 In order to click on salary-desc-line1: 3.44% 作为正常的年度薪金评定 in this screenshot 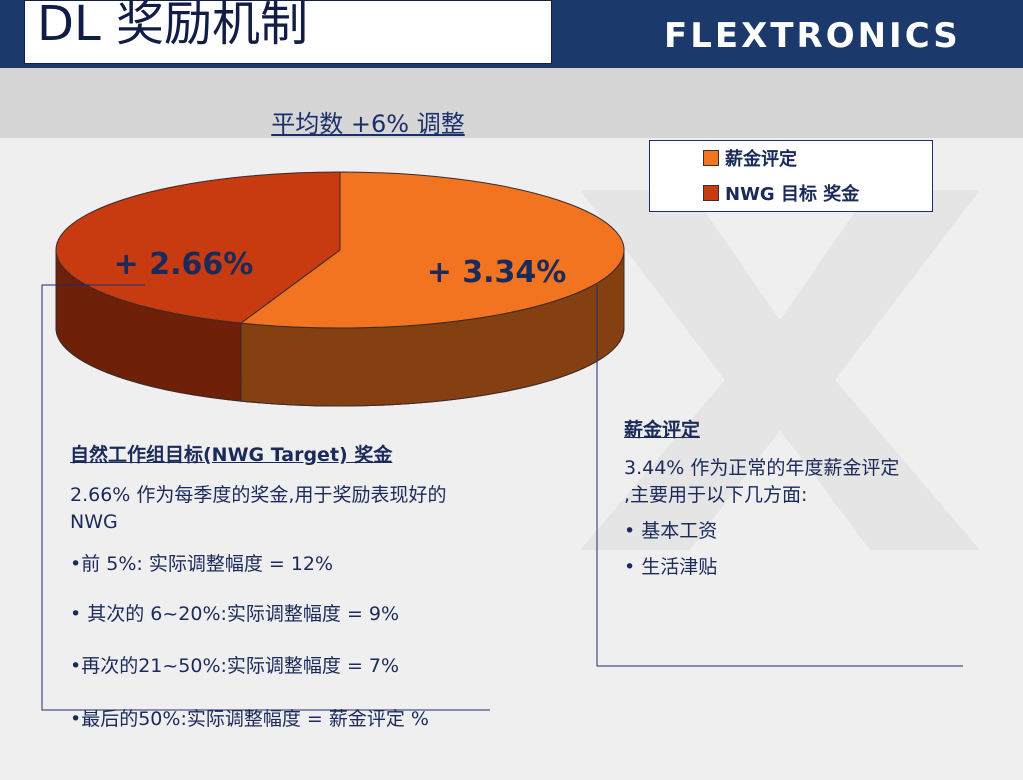, I will do `click(762, 468)`.